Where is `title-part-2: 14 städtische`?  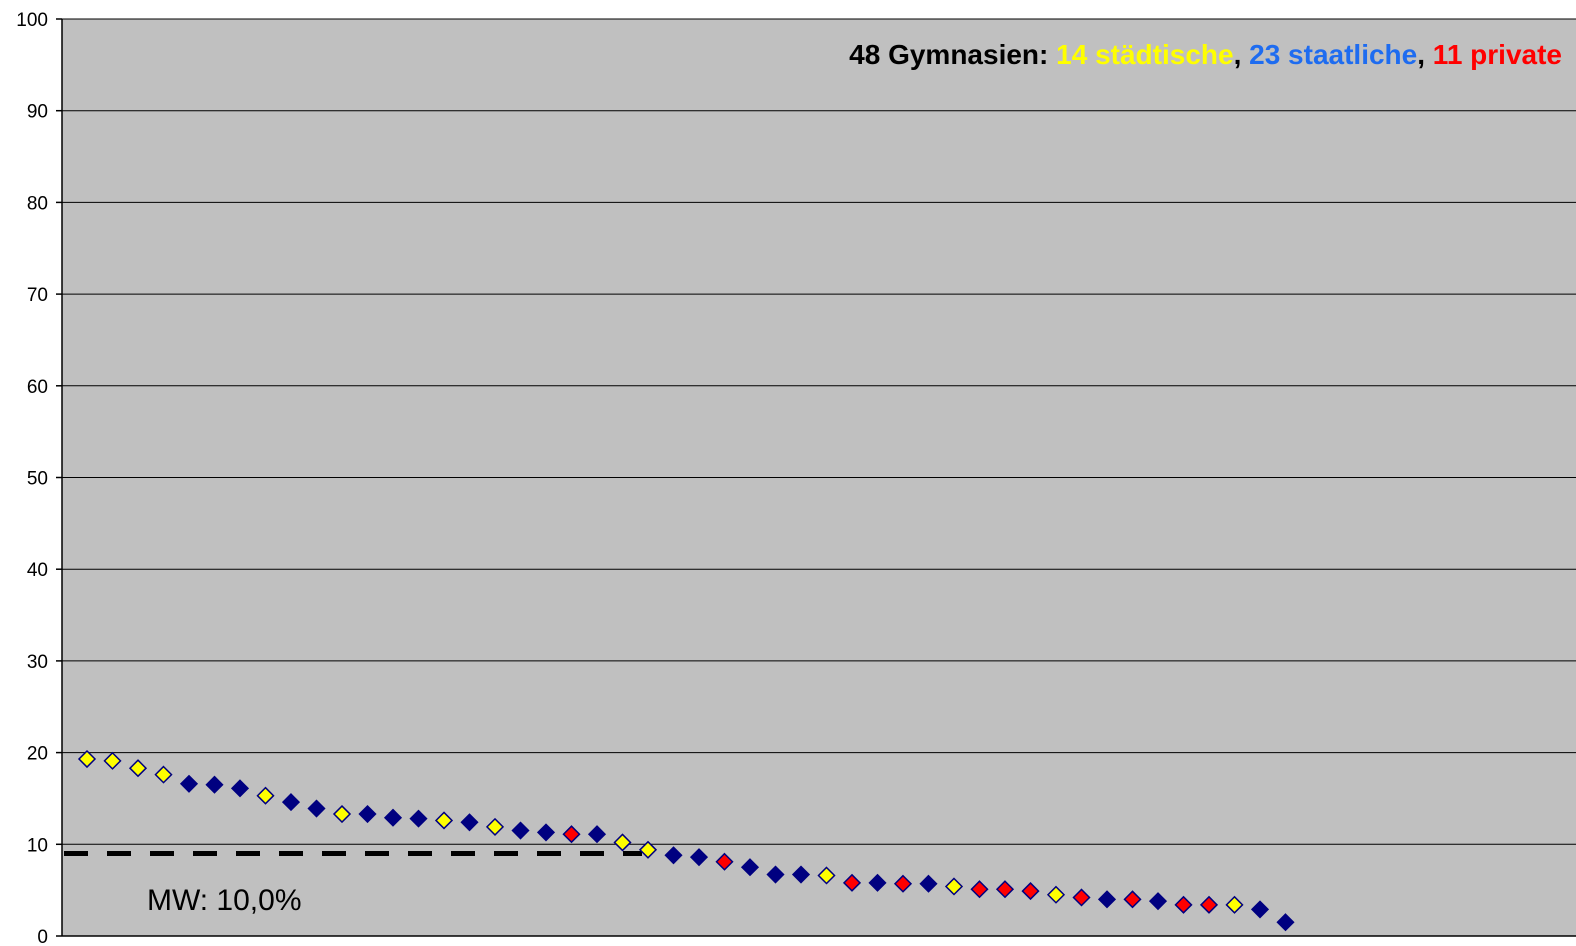
title-part-2: 14 städtische is located at coordinates (1144, 54).